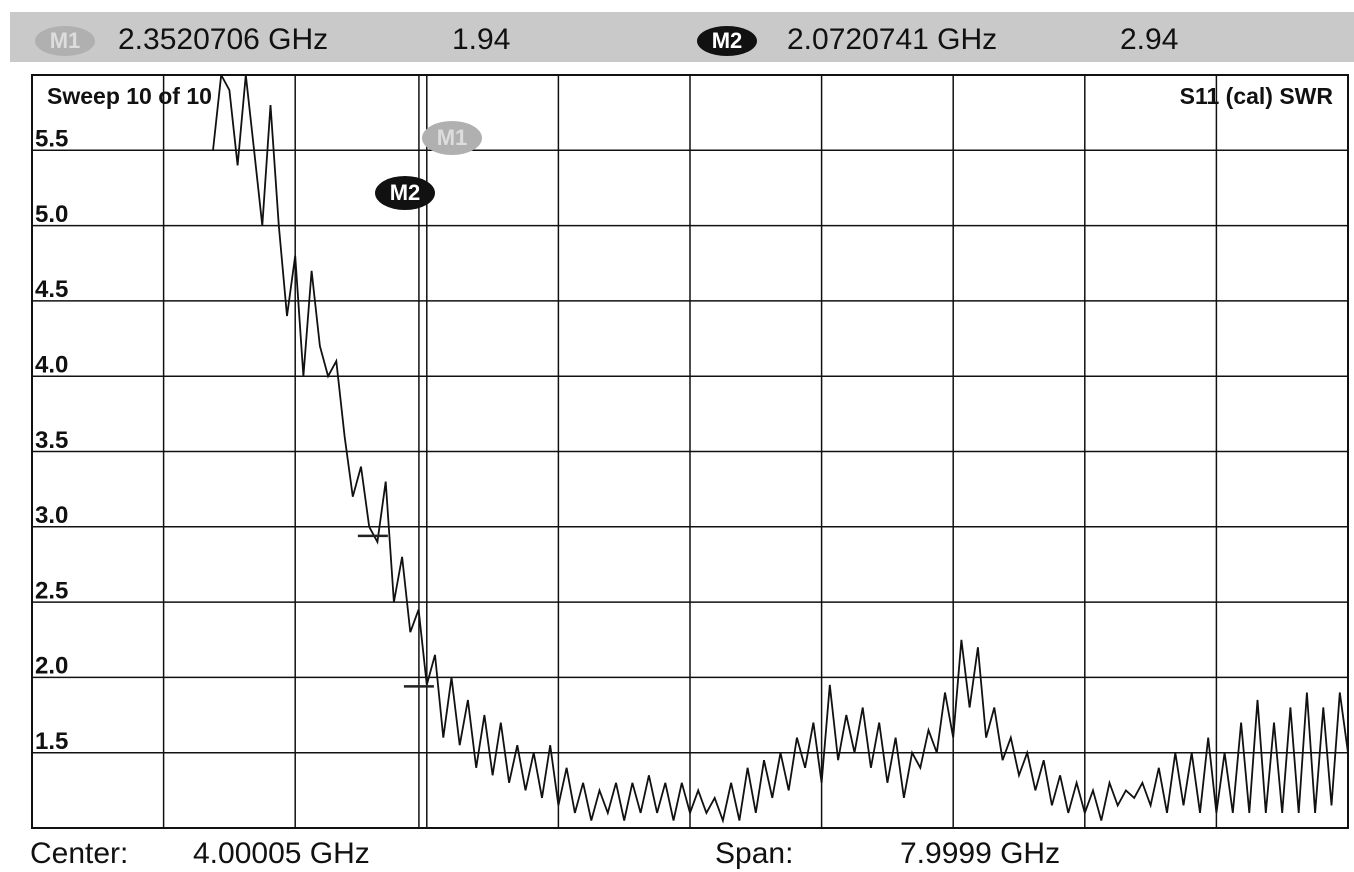  I want to click on y-tick-label: 3.0, so click(51, 515).